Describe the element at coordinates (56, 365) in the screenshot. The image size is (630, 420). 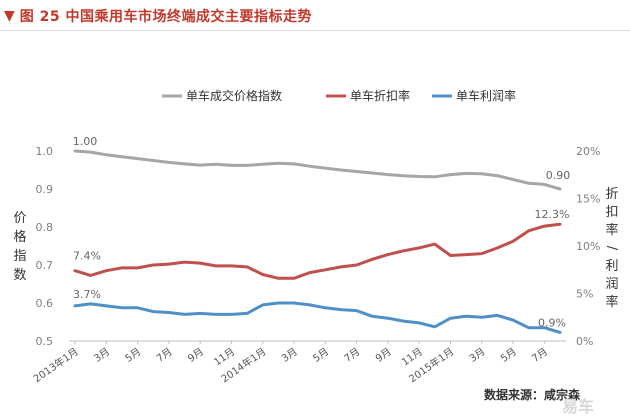
I see `x-axis-tick-label: 2013年1月` at that location.